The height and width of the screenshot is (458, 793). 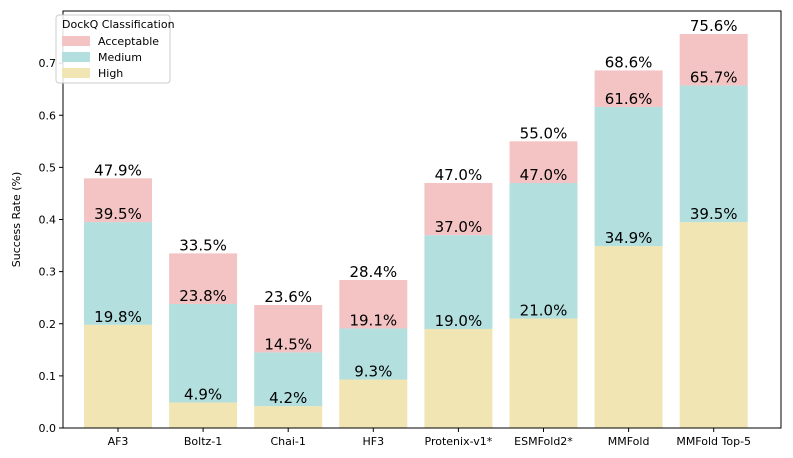 What do you see at coordinates (288, 297) in the screenshot?
I see `data-label-acceptable-2: 23.6%` at bounding box center [288, 297].